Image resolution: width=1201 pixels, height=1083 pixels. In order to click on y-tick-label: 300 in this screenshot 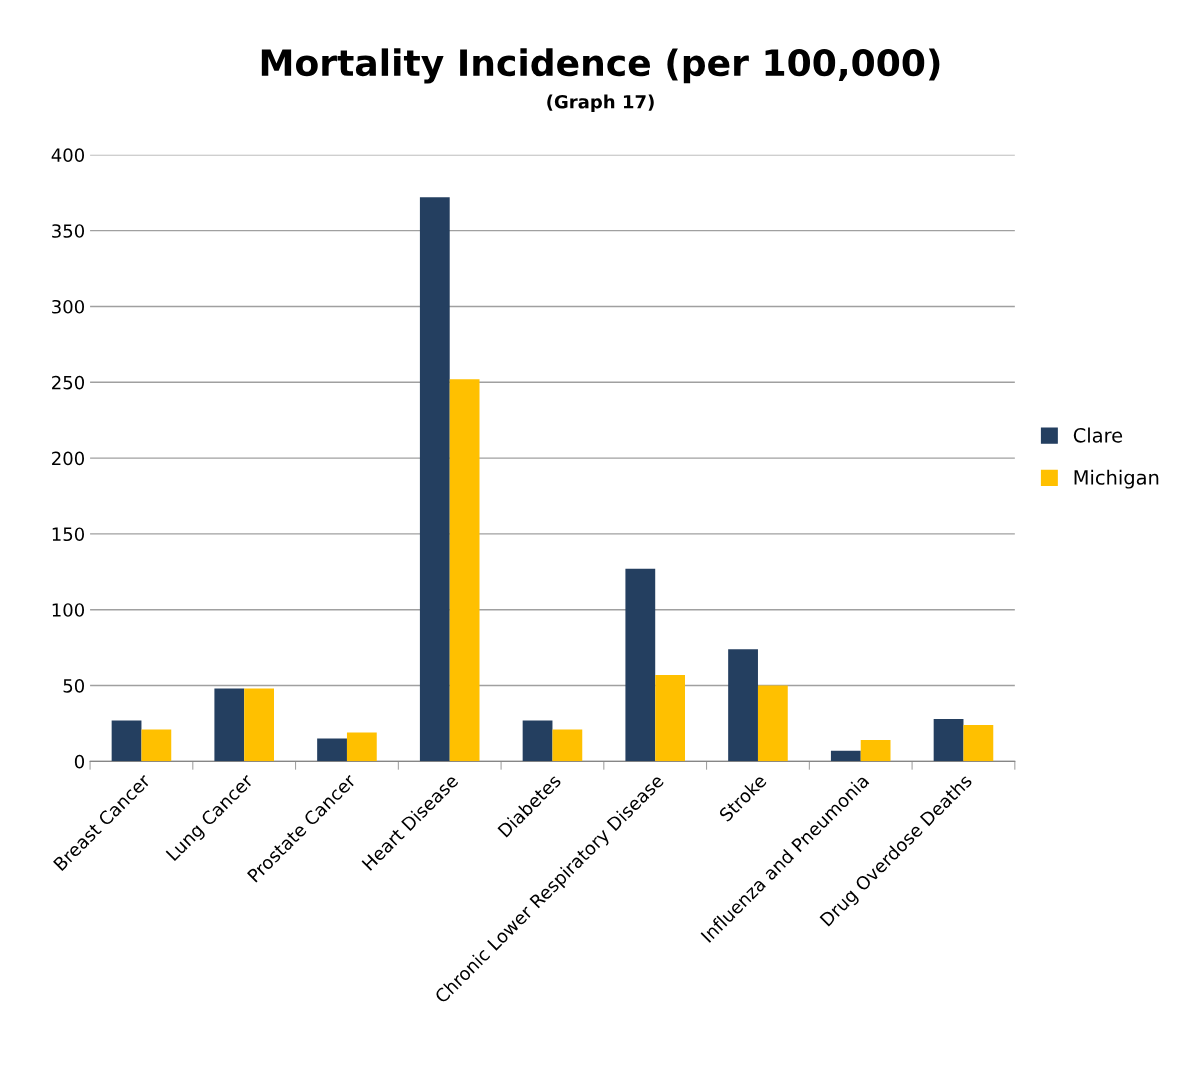, I will do `click(68, 306)`.